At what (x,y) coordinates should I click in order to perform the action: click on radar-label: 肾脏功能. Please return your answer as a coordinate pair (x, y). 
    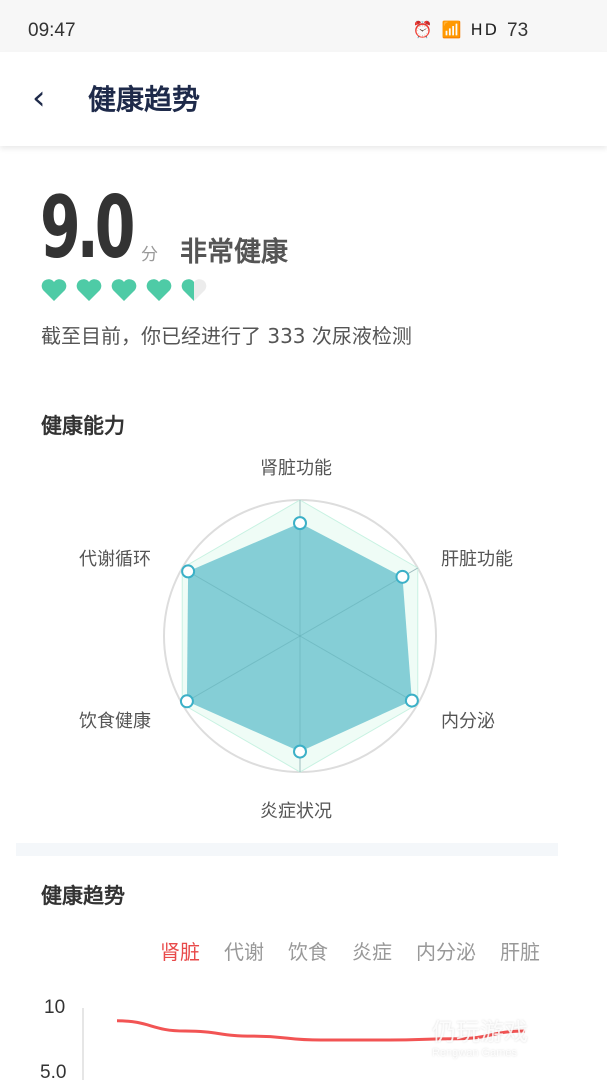
    Looking at the image, I should click on (296, 468).